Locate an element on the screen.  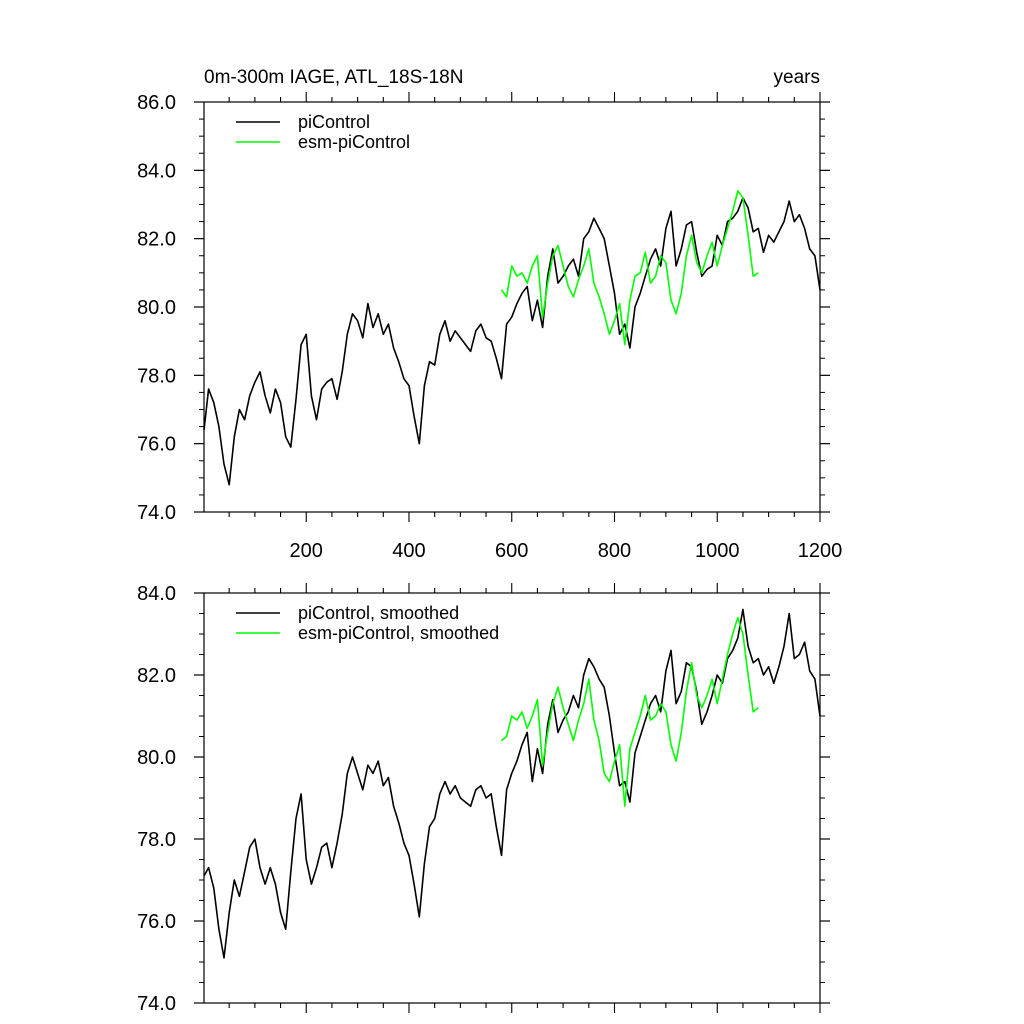
legend-label: esm-piControl is located at coordinates (354, 142).